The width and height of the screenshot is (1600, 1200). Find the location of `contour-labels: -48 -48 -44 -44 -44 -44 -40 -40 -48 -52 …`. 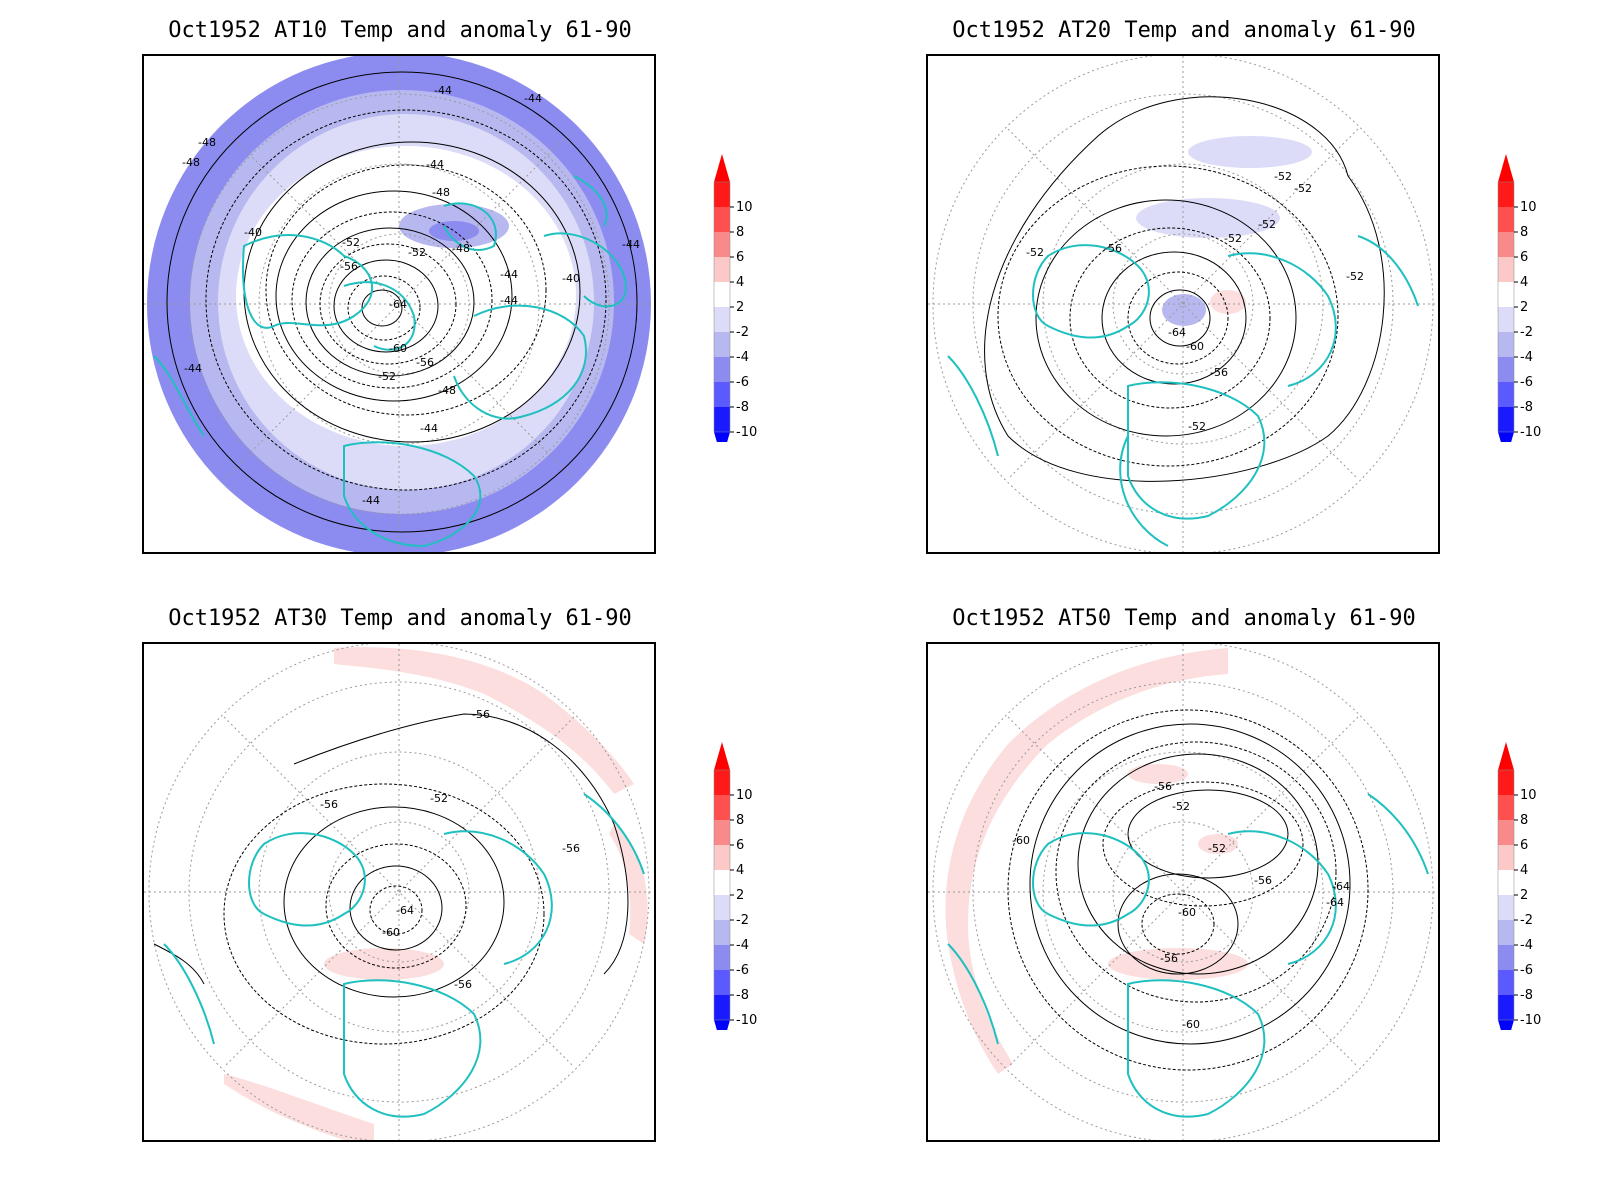

contour-labels: -48 -48 -44 -44 -44 -44 -40 -40 -48 -52 … is located at coordinates (411, 295).